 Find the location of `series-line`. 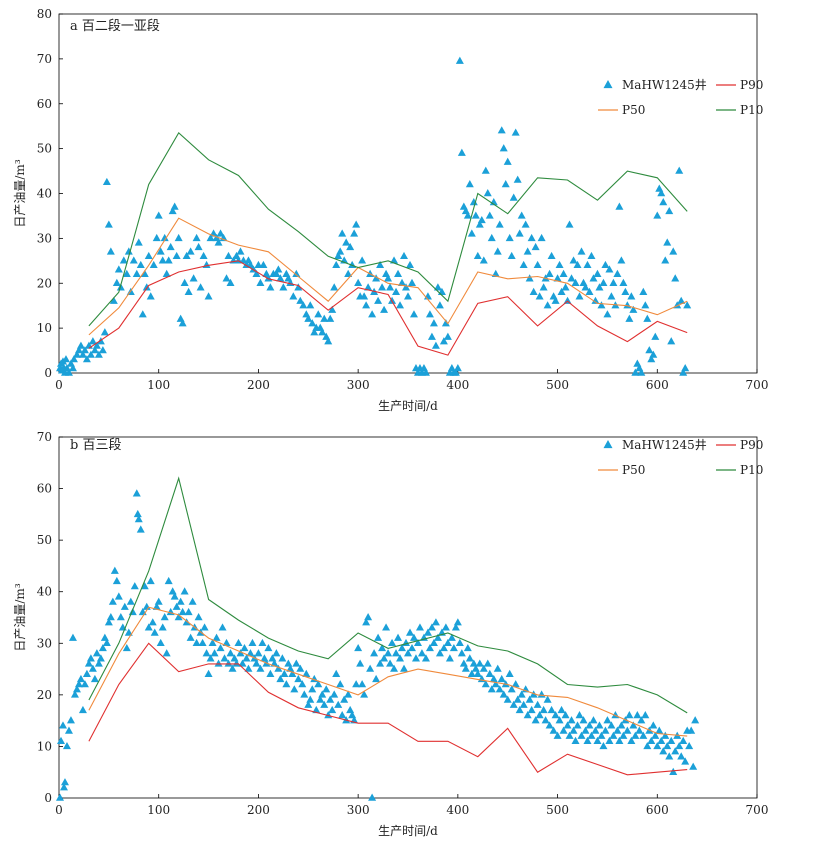

series-line is located at coordinates (388, 276).